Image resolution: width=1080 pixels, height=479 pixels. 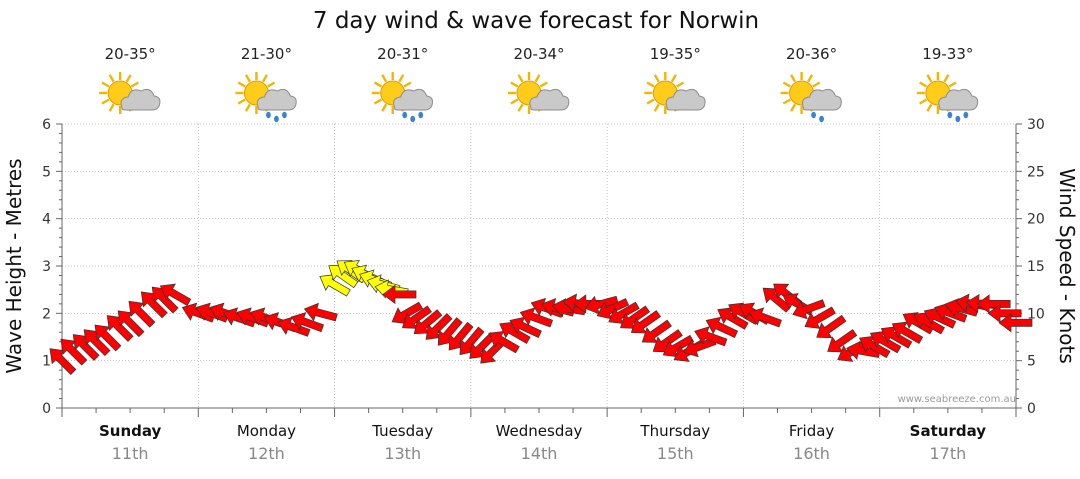 I want to click on day-name-label: Tuesday, so click(x=402, y=431).